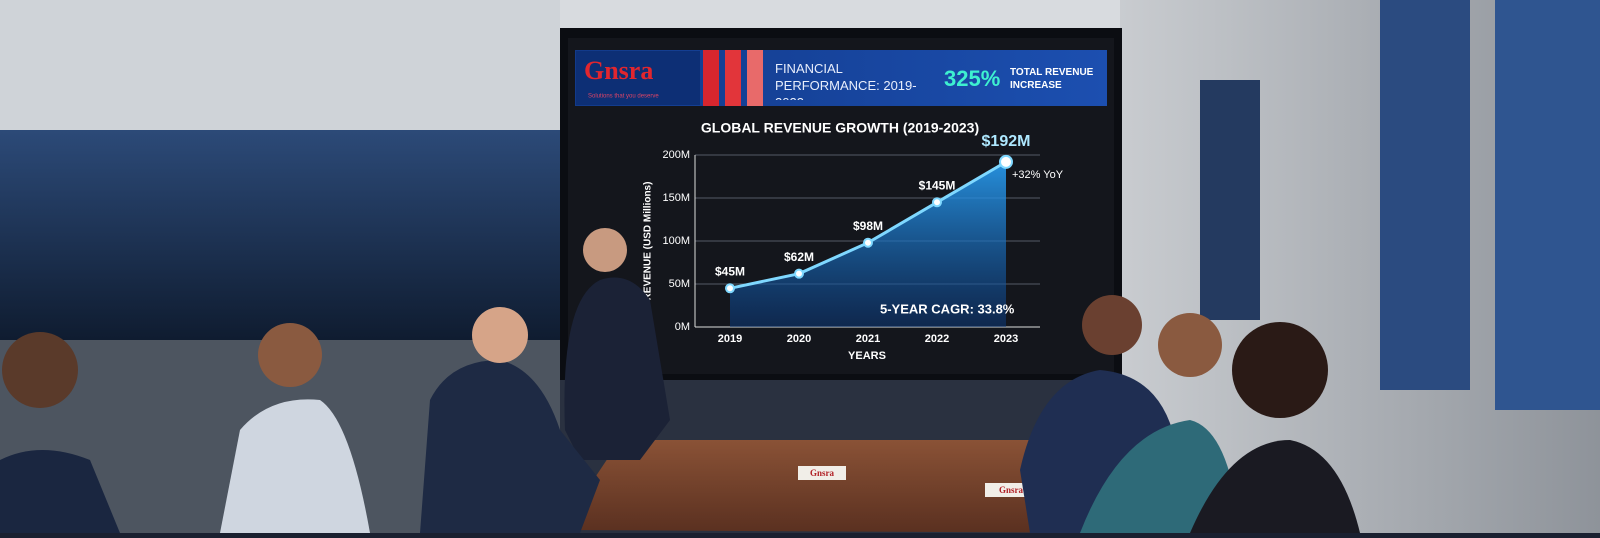 The width and height of the screenshot is (1600, 538). I want to click on y-tick-label: 0M, so click(682, 327).